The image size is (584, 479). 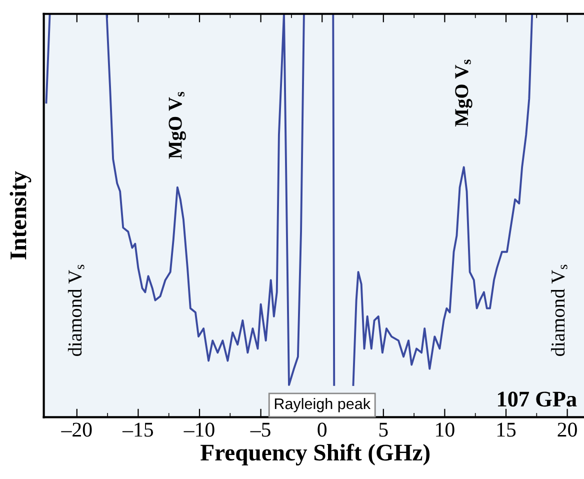 What do you see at coordinates (383, 429) in the screenshot?
I see `x-tick-label: 5` at bounding box center [383, 429].